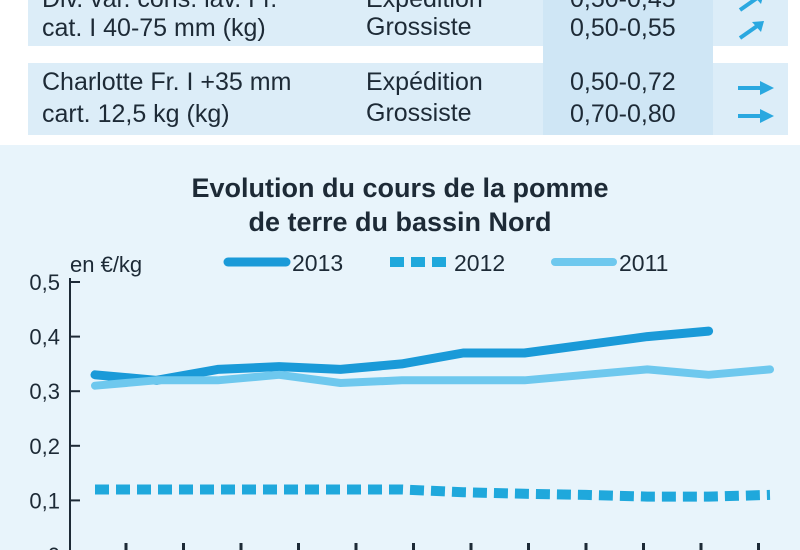 The height and width of the screenshot is (550, 800). Describe the element at coordinates (433, 493) in the screenshot. I see `series-line-2012` at that location.